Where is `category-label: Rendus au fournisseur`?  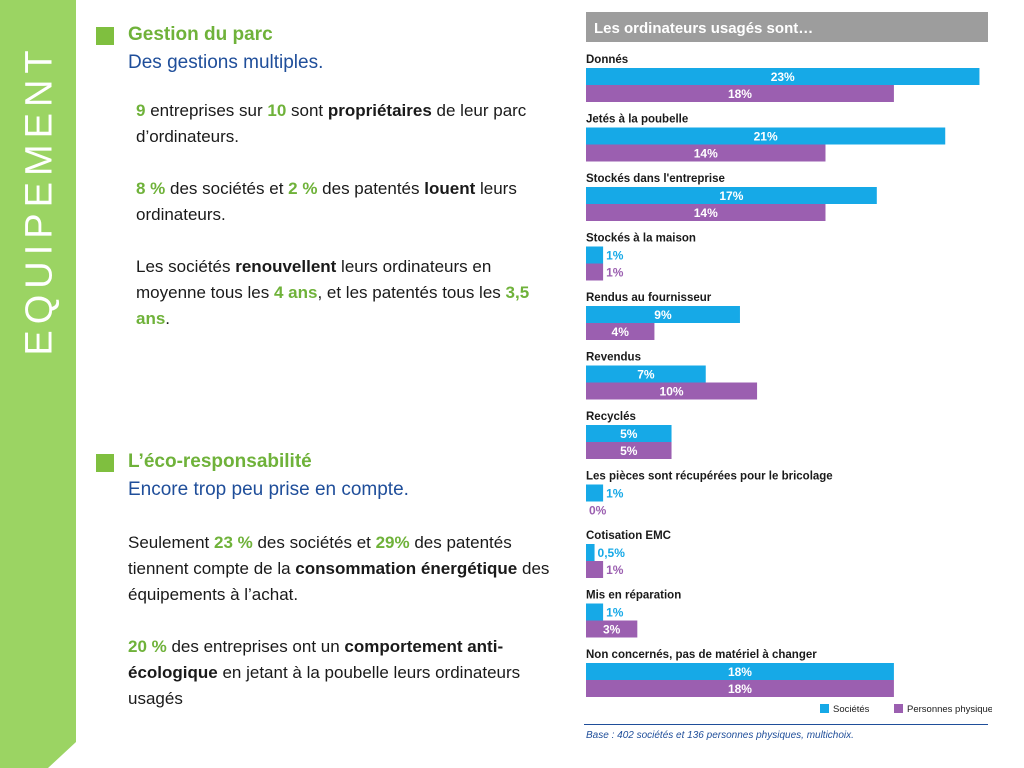 category-label: Rendus au fournisseur is located at coordinates (649, 298).